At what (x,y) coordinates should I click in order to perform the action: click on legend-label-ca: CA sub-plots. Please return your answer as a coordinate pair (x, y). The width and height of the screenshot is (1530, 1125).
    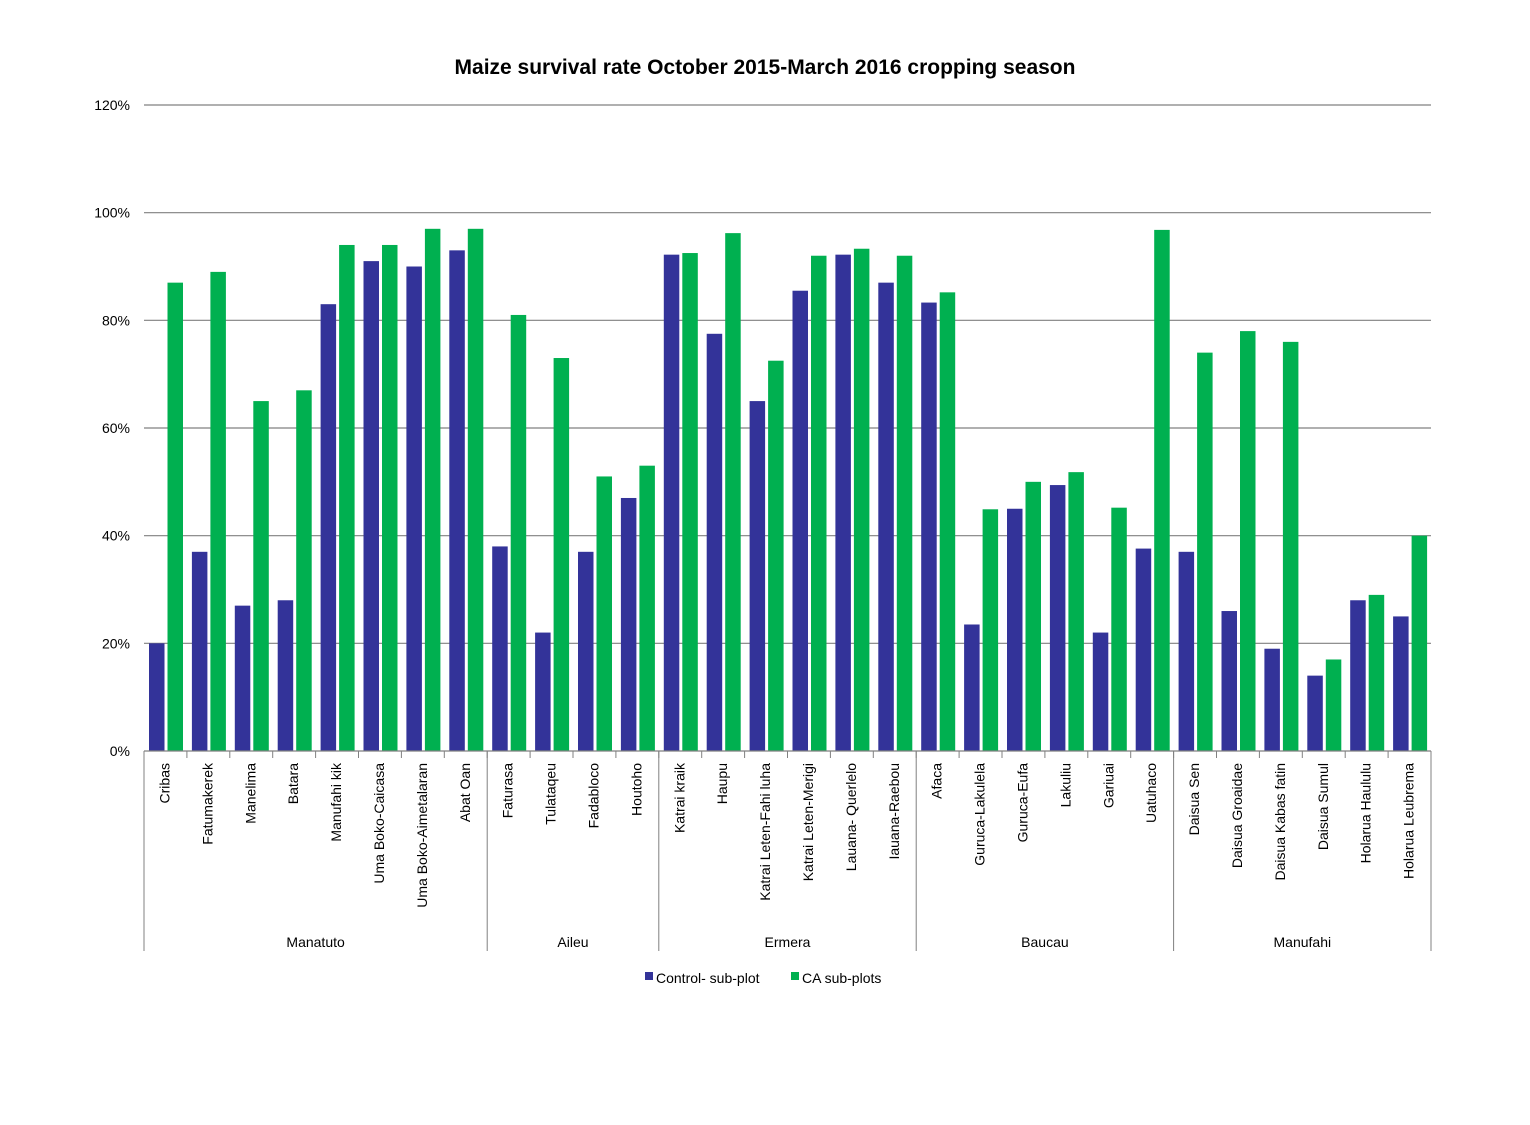
    Looking at the image, I should click on (841, 978).